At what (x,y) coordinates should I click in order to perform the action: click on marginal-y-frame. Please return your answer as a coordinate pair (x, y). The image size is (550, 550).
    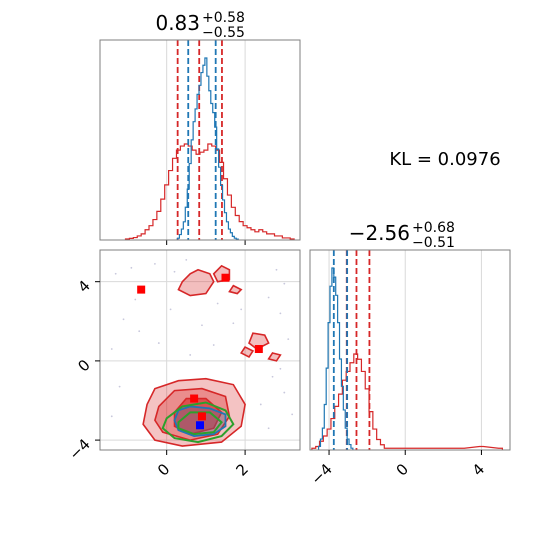
    Looking at the image, I should click on (410, 350).